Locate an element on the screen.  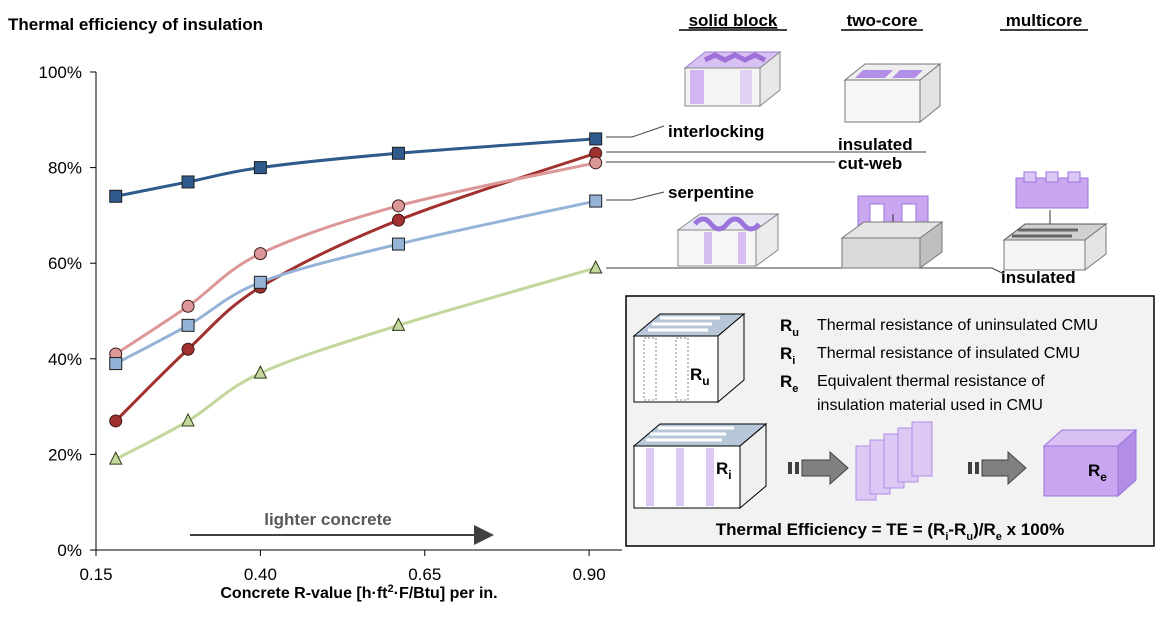
def-ru-text: Thermal resistance of uninsulated CMU is located at coordinates (957, 325).